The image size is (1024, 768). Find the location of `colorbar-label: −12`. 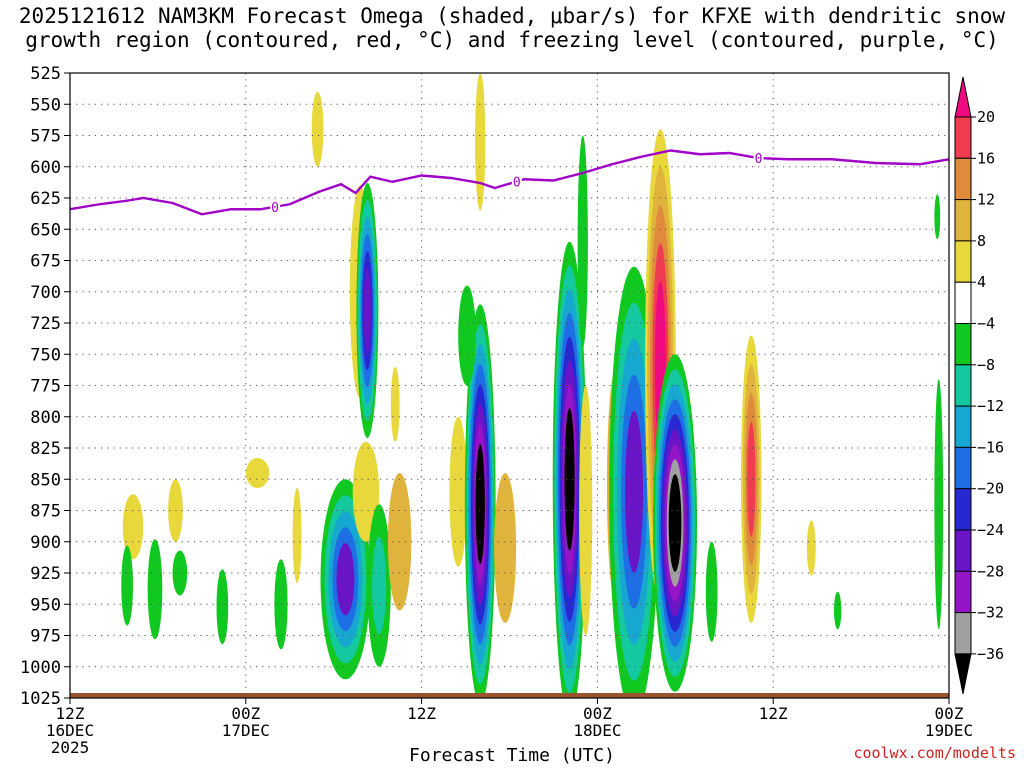

colorbar-label: −12 is located at coordinates (990, 406).